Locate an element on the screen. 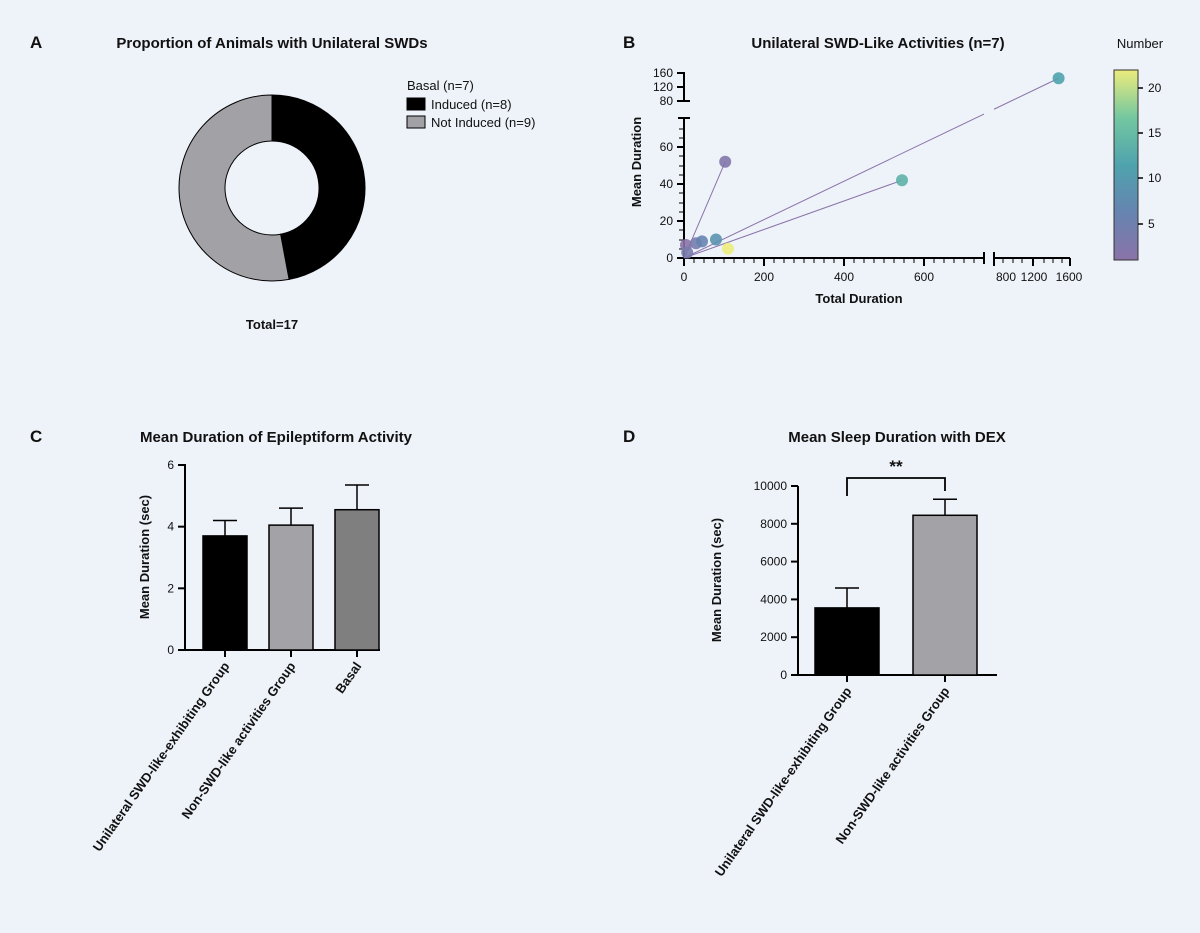 The width and height of the screenshot is (1200, 933). panel-b-minor-ticks is located at coordinates (871, 195).